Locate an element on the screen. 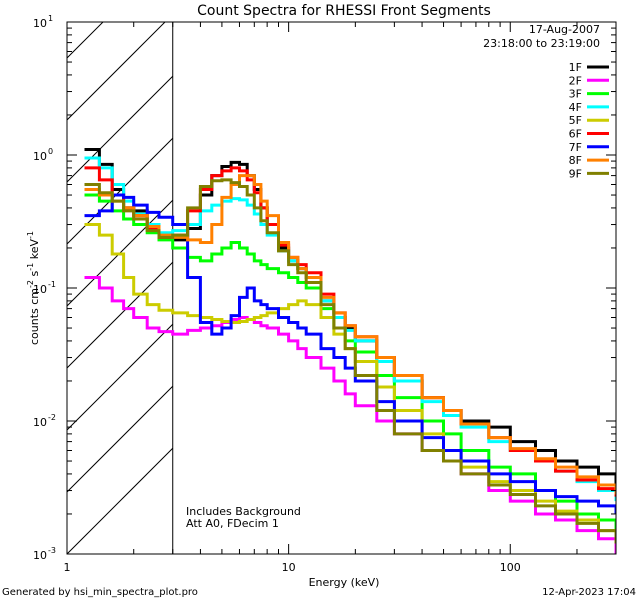 Image resolution: width=640 pixels, height=600 pixels. y-tick-exponent: 0 is located at coordinates (50, 151).